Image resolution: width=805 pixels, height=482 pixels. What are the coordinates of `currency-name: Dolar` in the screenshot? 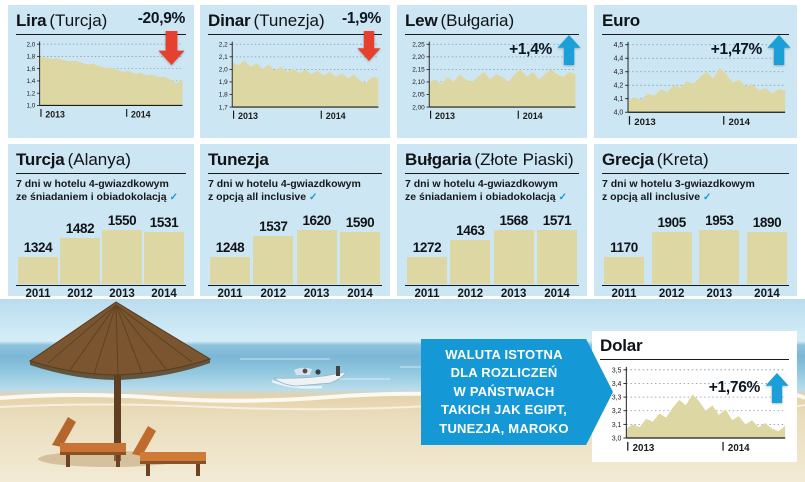 It's located at (621, 345).